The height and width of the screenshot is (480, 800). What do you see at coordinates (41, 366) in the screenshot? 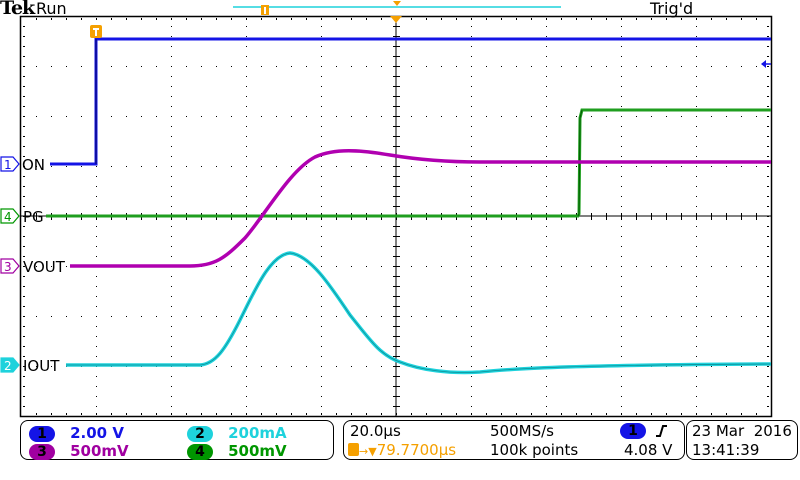
I see `ch2-label: IOUT` at bounding box center [41, 366].